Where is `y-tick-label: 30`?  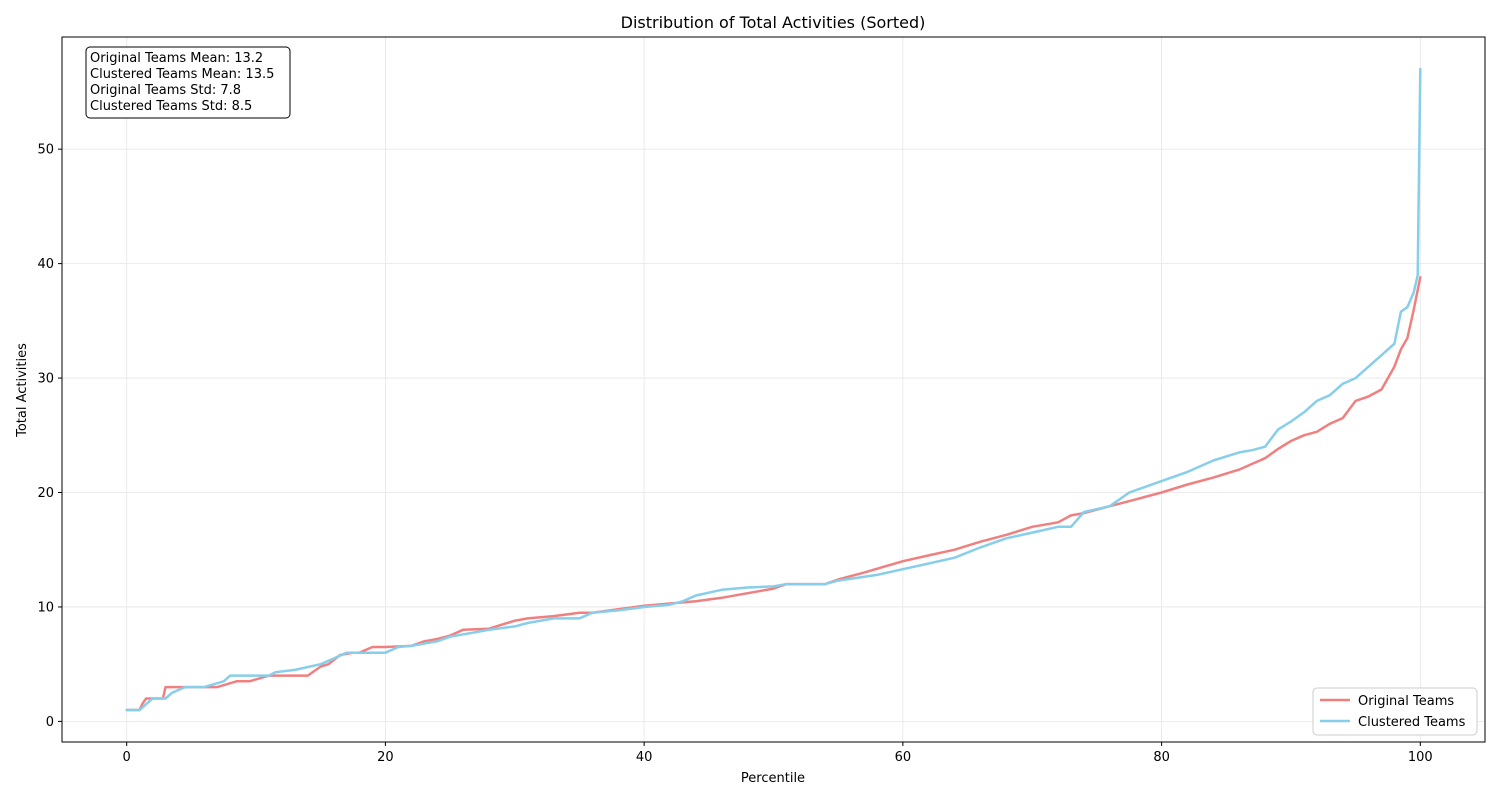
y-tick-label: 30 is located at coordinates (45, 379).